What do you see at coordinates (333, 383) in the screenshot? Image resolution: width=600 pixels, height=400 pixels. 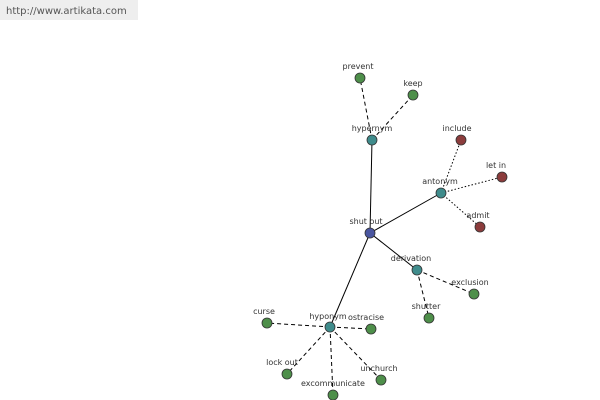 I see `node-label: excommunicate` at bounding box center [333, 383].